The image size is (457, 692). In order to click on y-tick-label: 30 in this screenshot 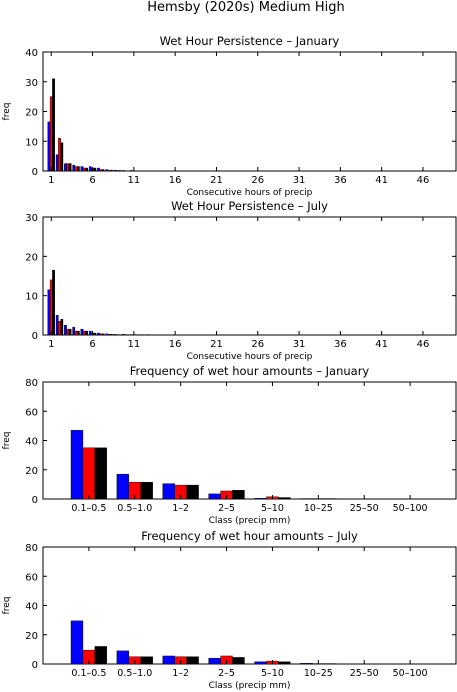, I will do `click(31, 83)`.